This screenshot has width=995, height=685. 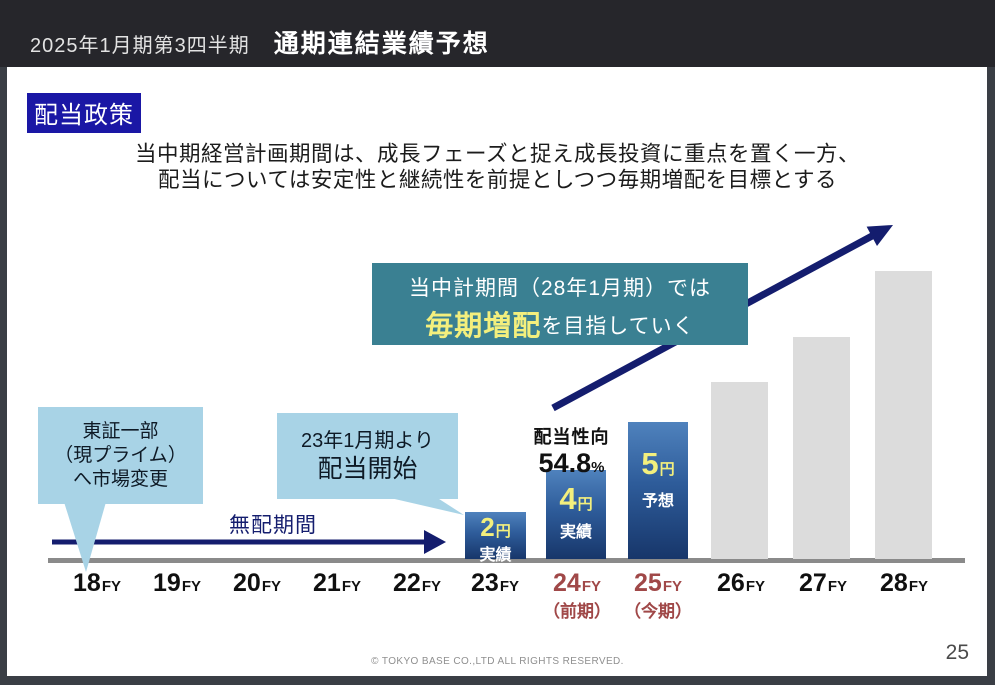 What do you see at coordinates (657, 501) in the screenshot?
I see `bar-status-25FY: 予想` at bounding box center [657, 501].